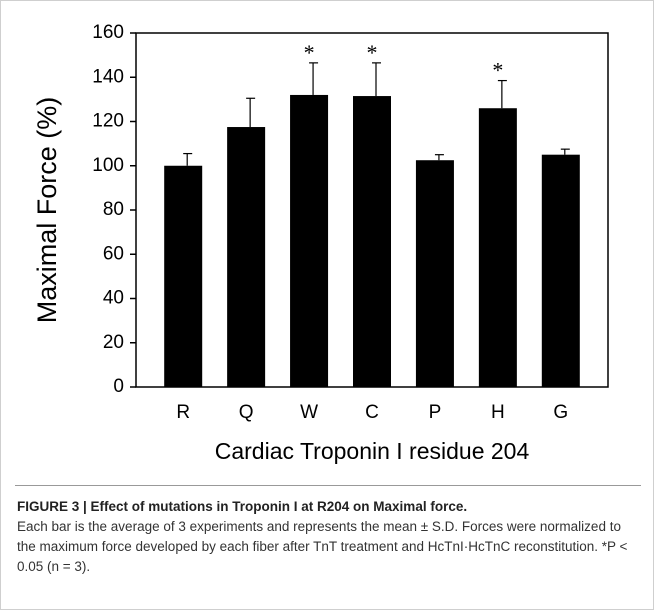 Image resolution: width=654 pixels, height=610 pixels. What do you see at coordinates (328, 485) in the screenshot?
I see `separator` at bounding box center [328, 485].